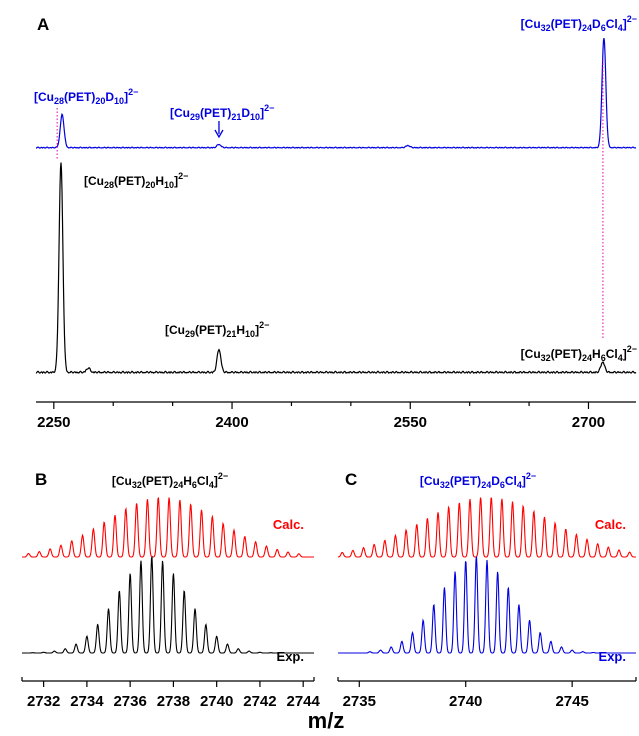  I want to click on tick-label-a: 2400, so click(231, 422).